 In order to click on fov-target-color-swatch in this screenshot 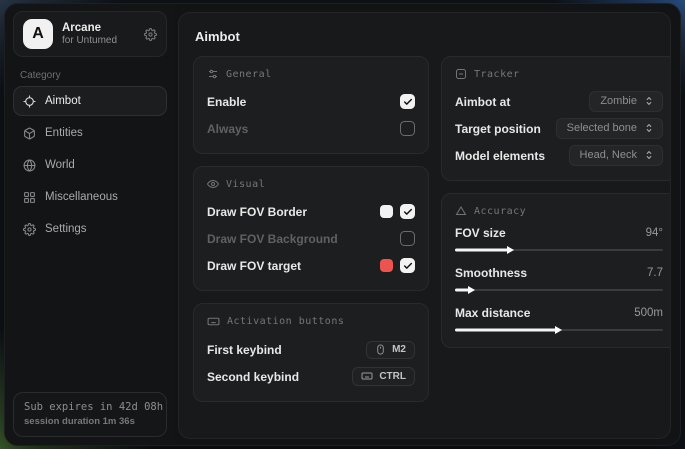, I will do `click(386, 265)`.